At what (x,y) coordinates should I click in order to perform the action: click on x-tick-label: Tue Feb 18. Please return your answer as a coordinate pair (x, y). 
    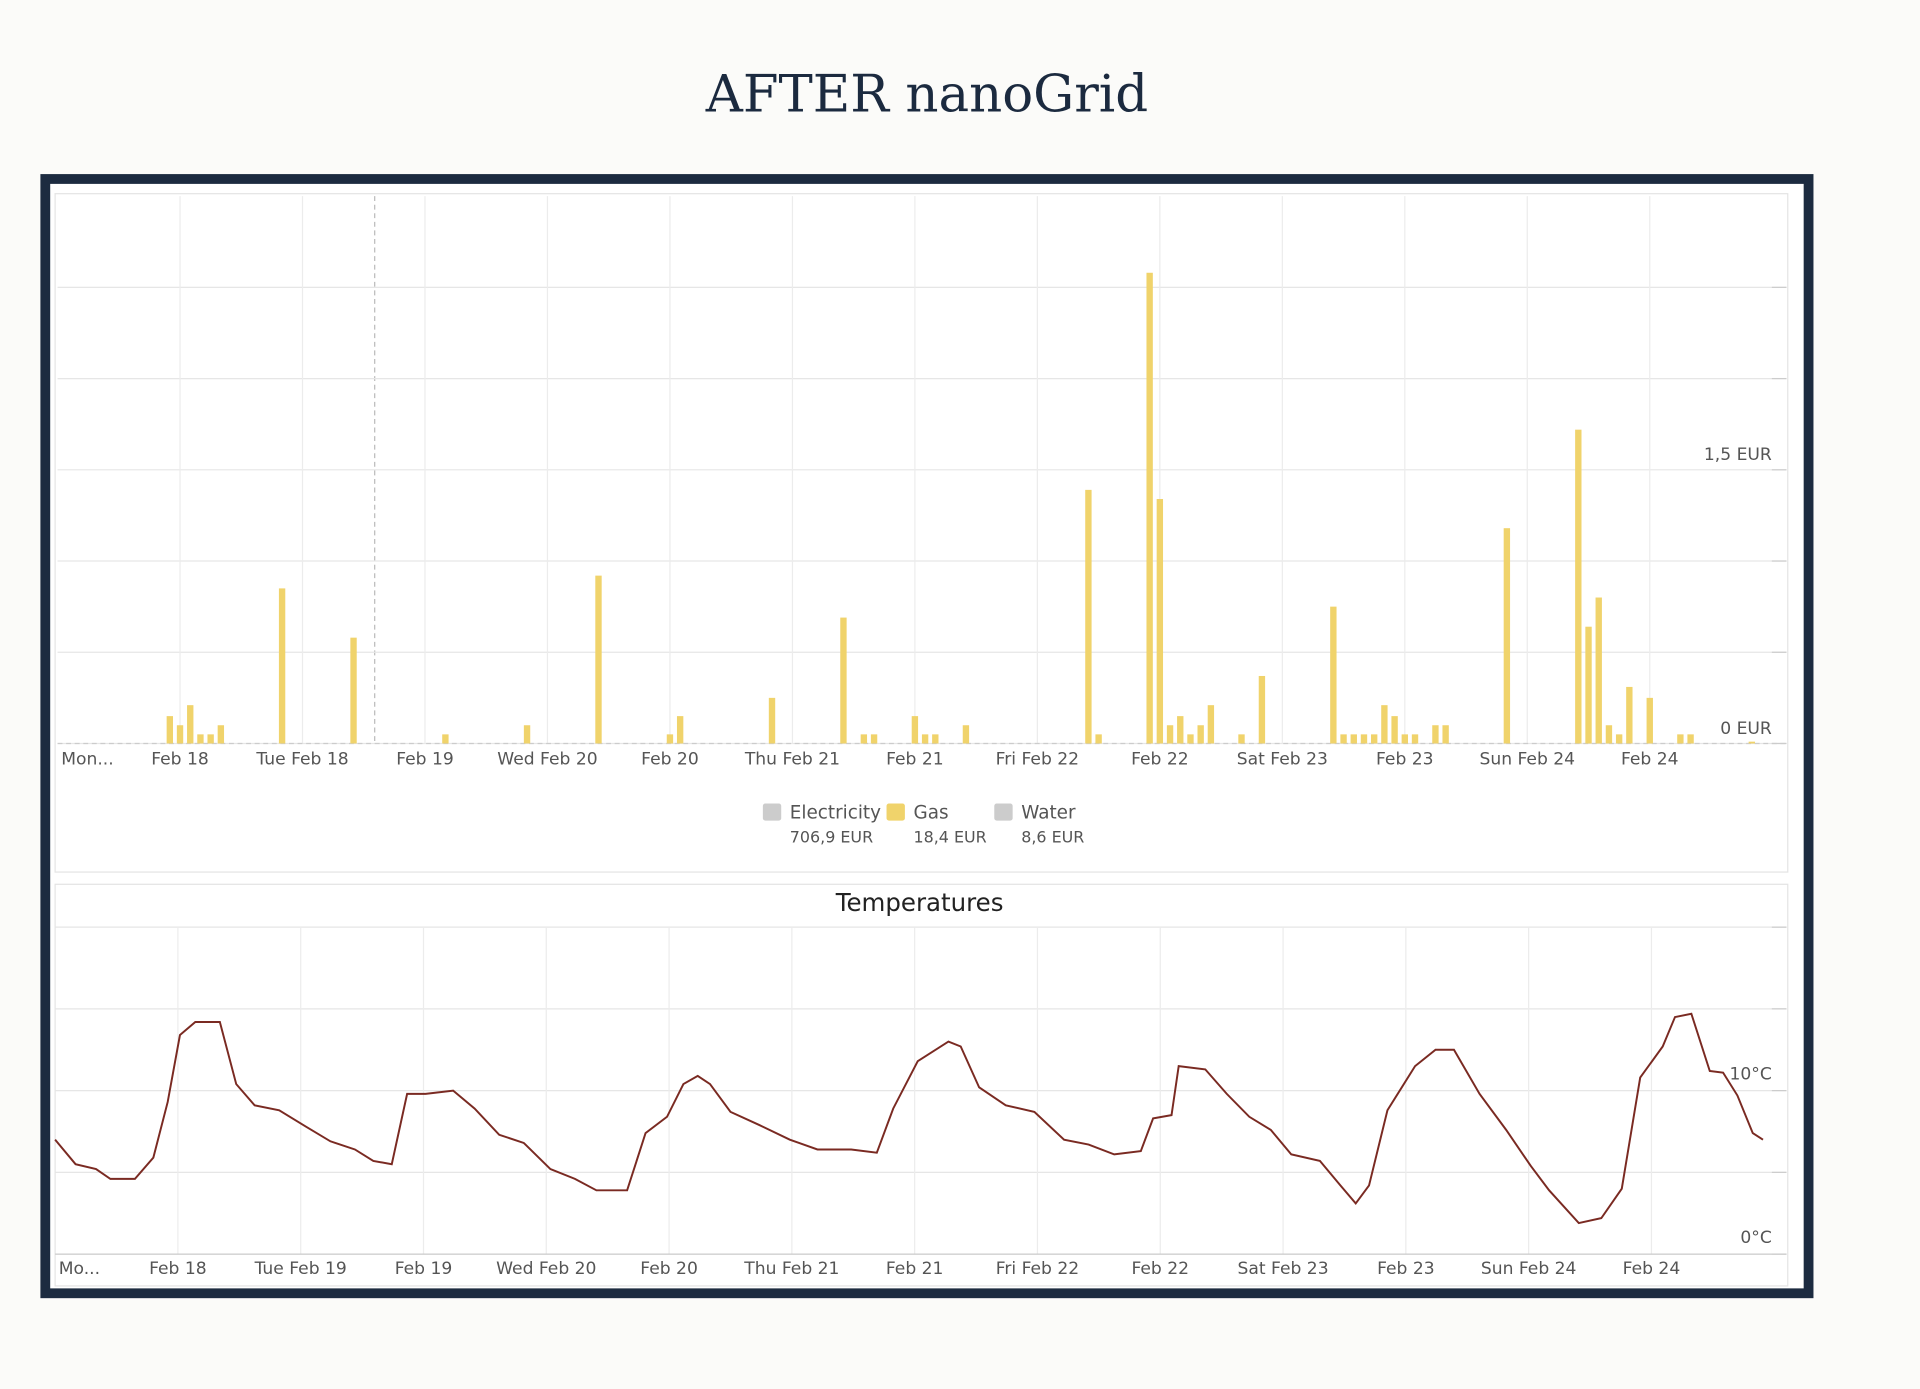
    Looking at the image, I should click on (301, 759).